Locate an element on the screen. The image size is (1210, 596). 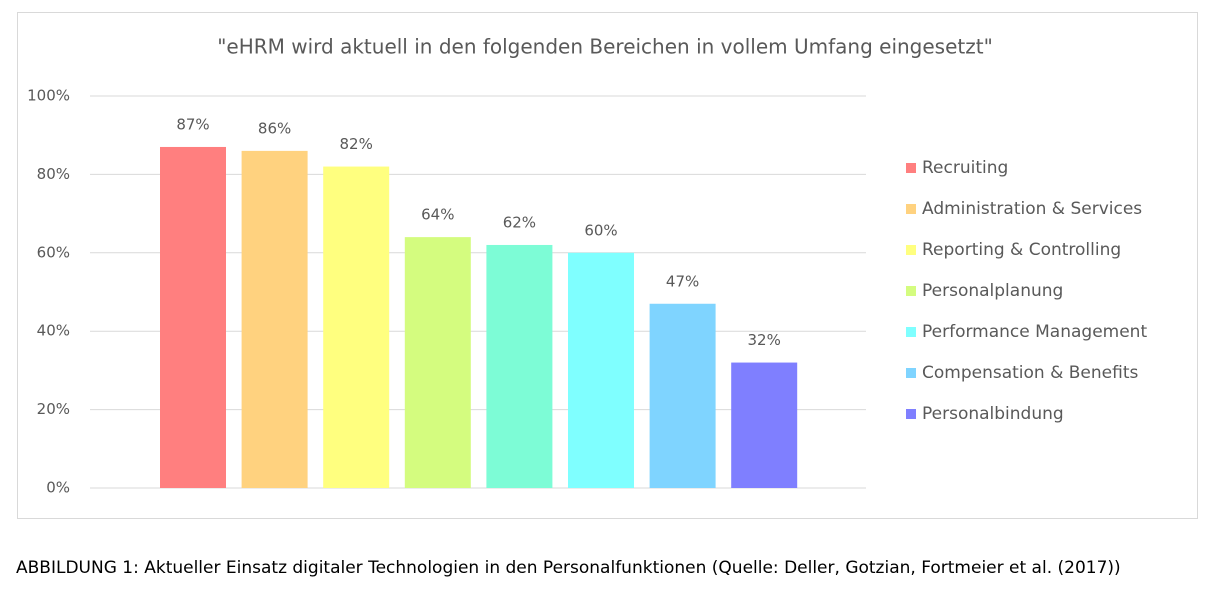
data-label: 87% is located at coordinates (192, 124).